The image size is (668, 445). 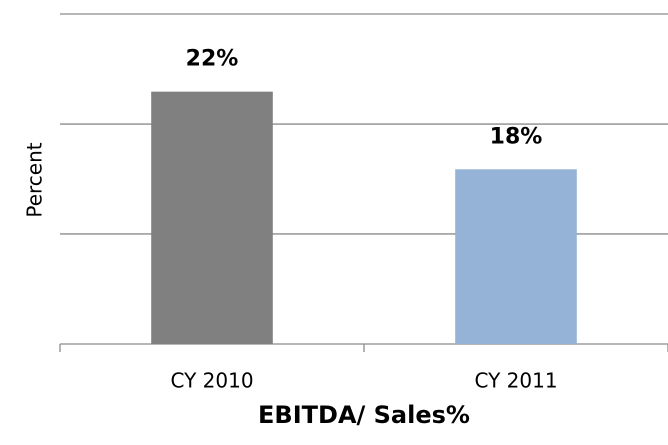 I want to click on data-label: 22%, so click(x=212, y=59).